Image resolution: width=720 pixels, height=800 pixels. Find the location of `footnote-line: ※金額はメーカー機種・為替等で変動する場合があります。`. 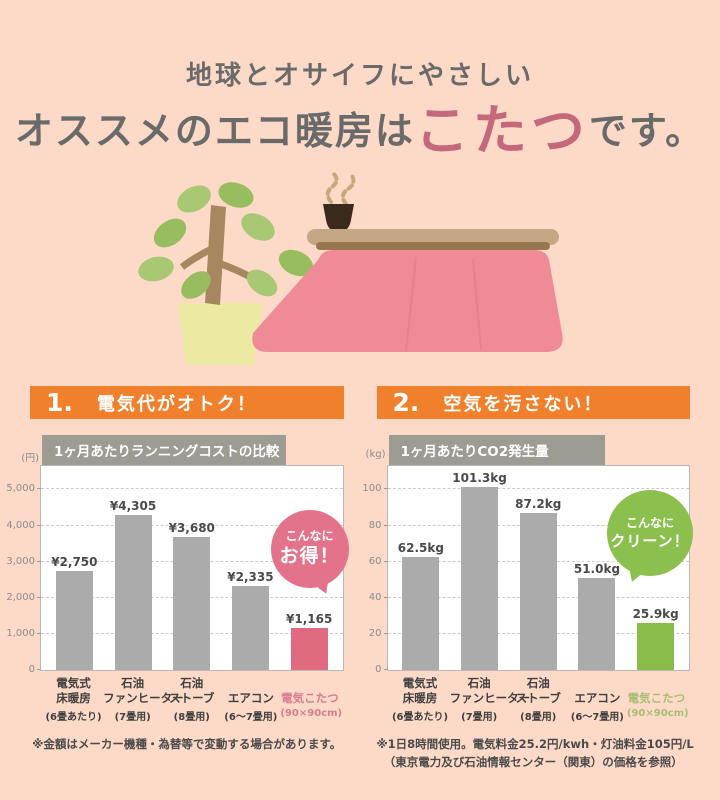

footnote-line: ※金額はメーカー機種・為替等で変動する場合があります。 is located at coordinates (187, 744).